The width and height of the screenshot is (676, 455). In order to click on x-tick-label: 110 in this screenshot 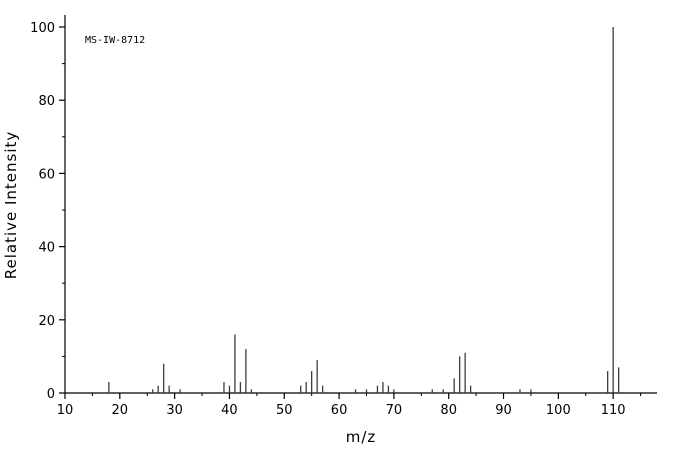, I will do `click(613, 410)`.